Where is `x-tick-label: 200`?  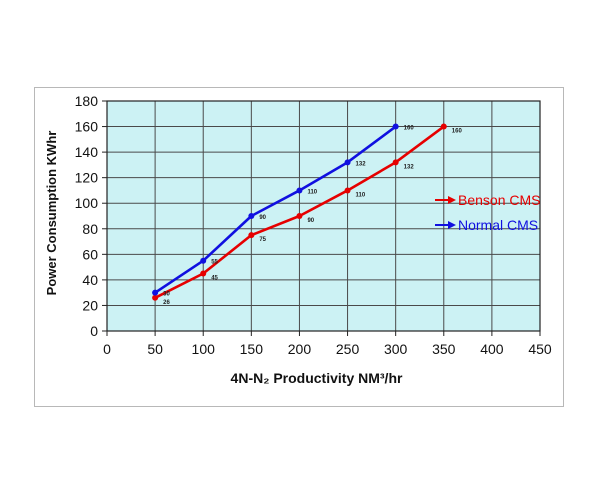 x-tick-label: 200 is located at coordinates (300, 349).